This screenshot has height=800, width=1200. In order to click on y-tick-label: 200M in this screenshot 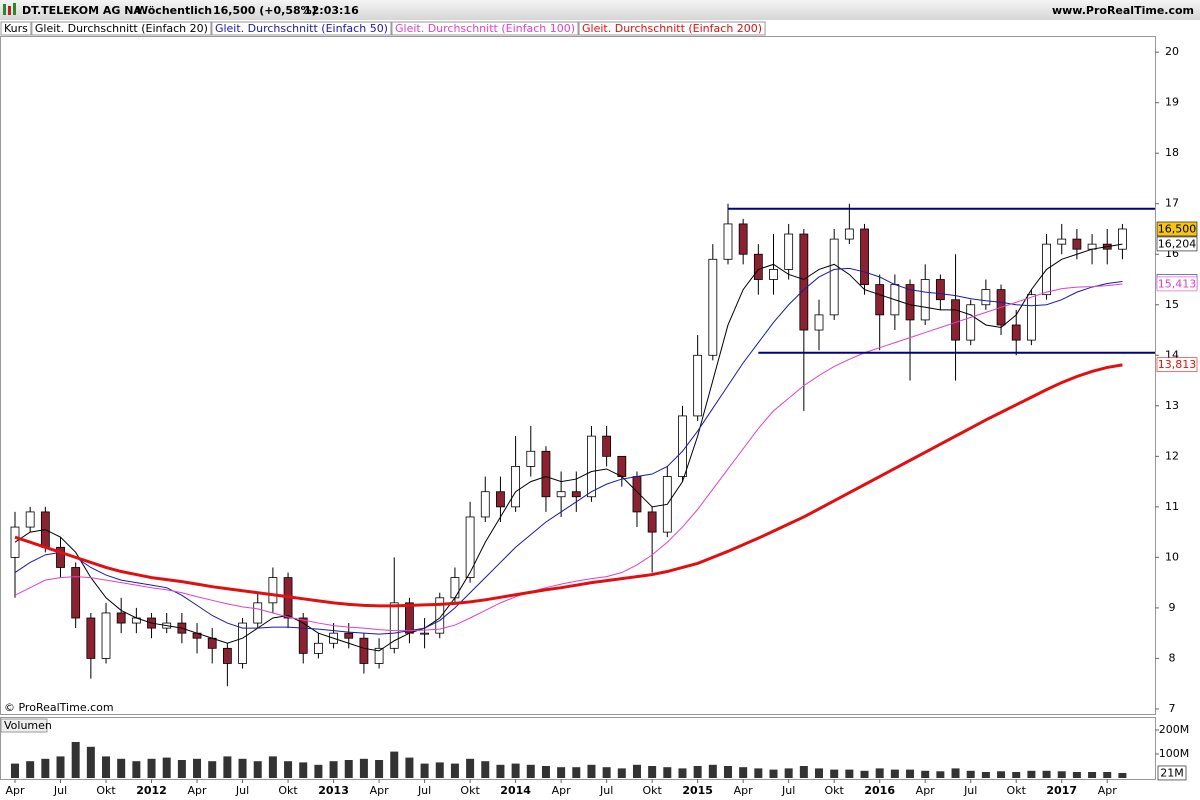, I will do `click(1174, 729)`.